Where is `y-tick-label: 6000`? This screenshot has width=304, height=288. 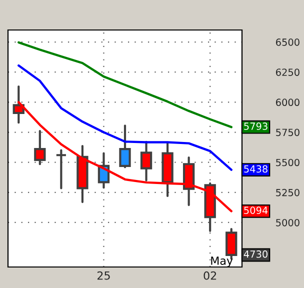
y-tick-label: 6000 is located at coordinates (288, 102).